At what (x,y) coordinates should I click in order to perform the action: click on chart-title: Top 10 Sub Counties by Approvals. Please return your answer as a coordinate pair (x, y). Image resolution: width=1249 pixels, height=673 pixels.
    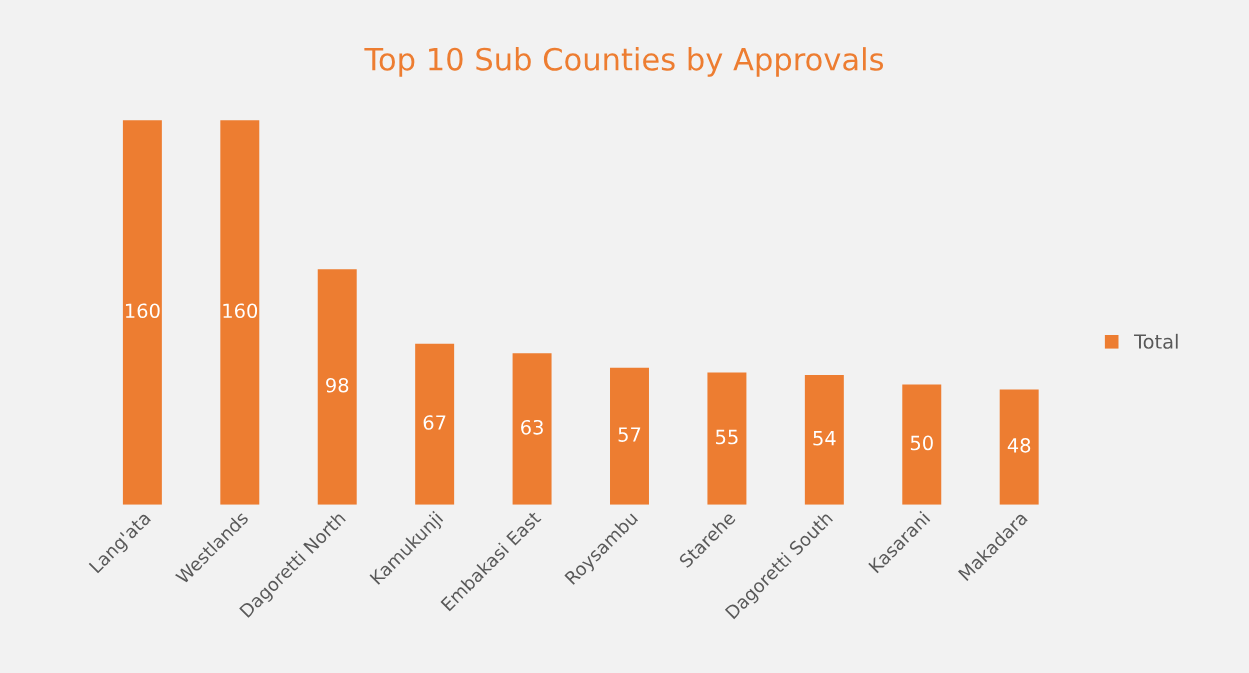
    Looking at the image, I should click on (624, 62).